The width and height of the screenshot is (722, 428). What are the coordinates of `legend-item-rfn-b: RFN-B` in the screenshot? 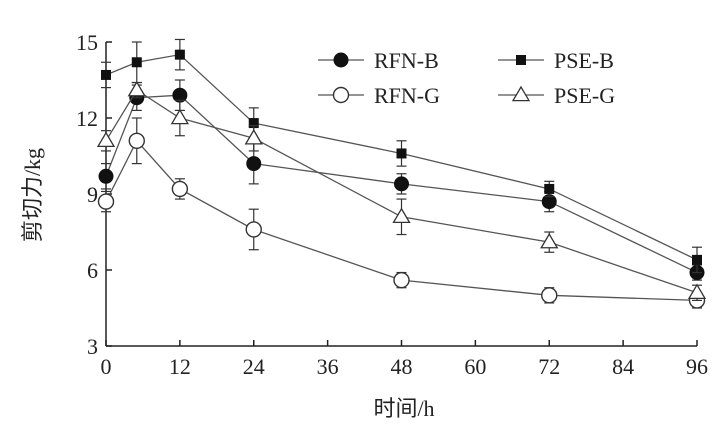 It's located at (378, 60).